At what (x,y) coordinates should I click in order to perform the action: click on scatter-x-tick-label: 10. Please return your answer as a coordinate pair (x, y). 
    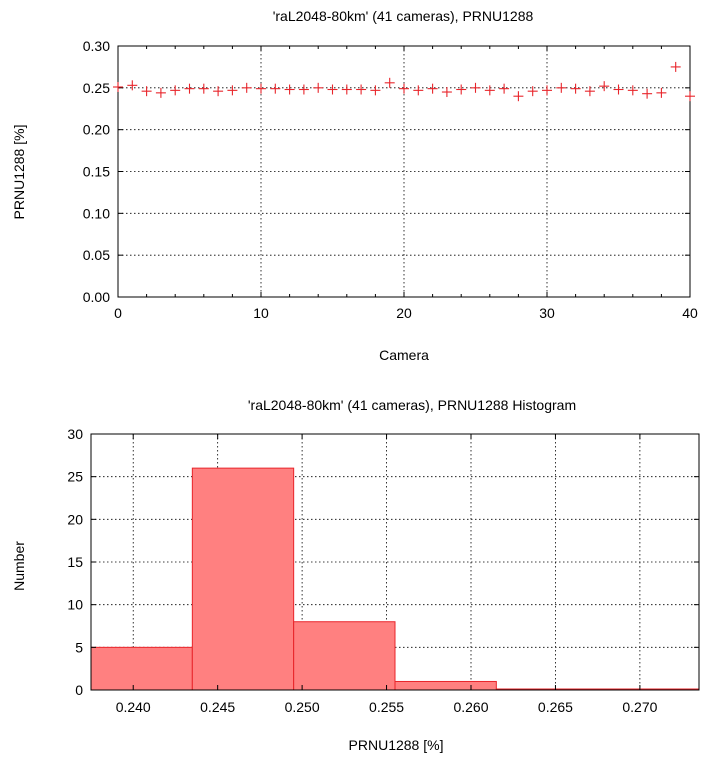
    Looking at the image, I should click on (261, 313).